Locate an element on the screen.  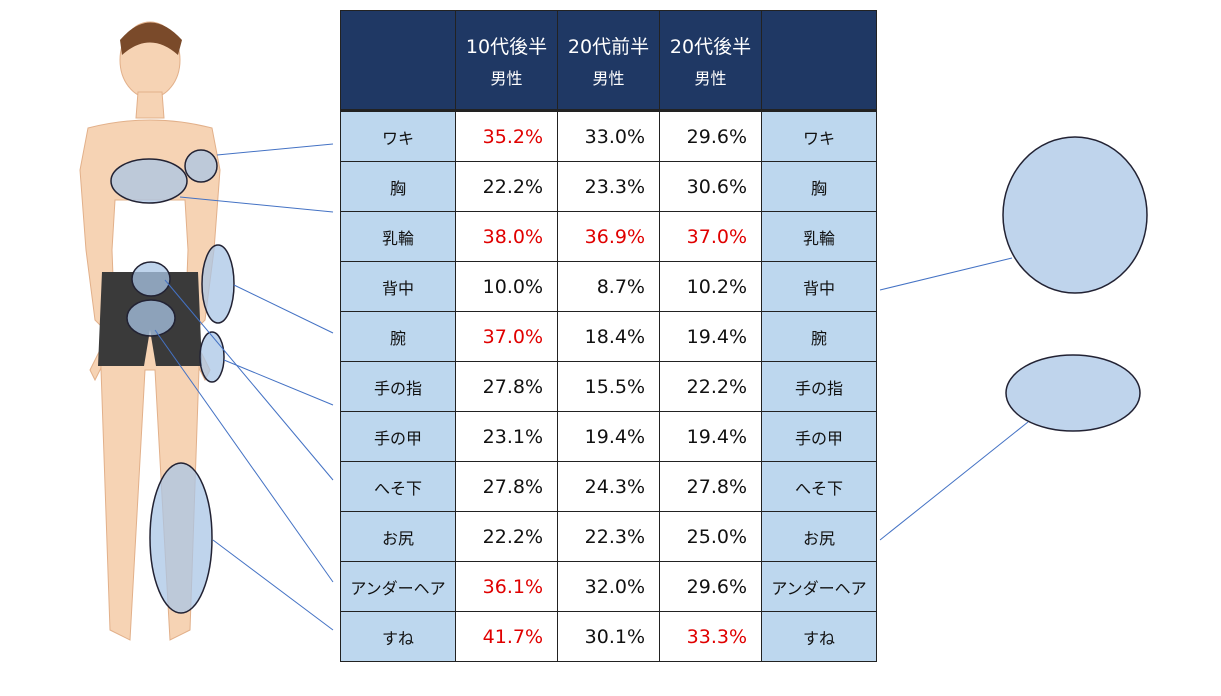
value-cell: 22.3% is located at coordinates (608, 536).